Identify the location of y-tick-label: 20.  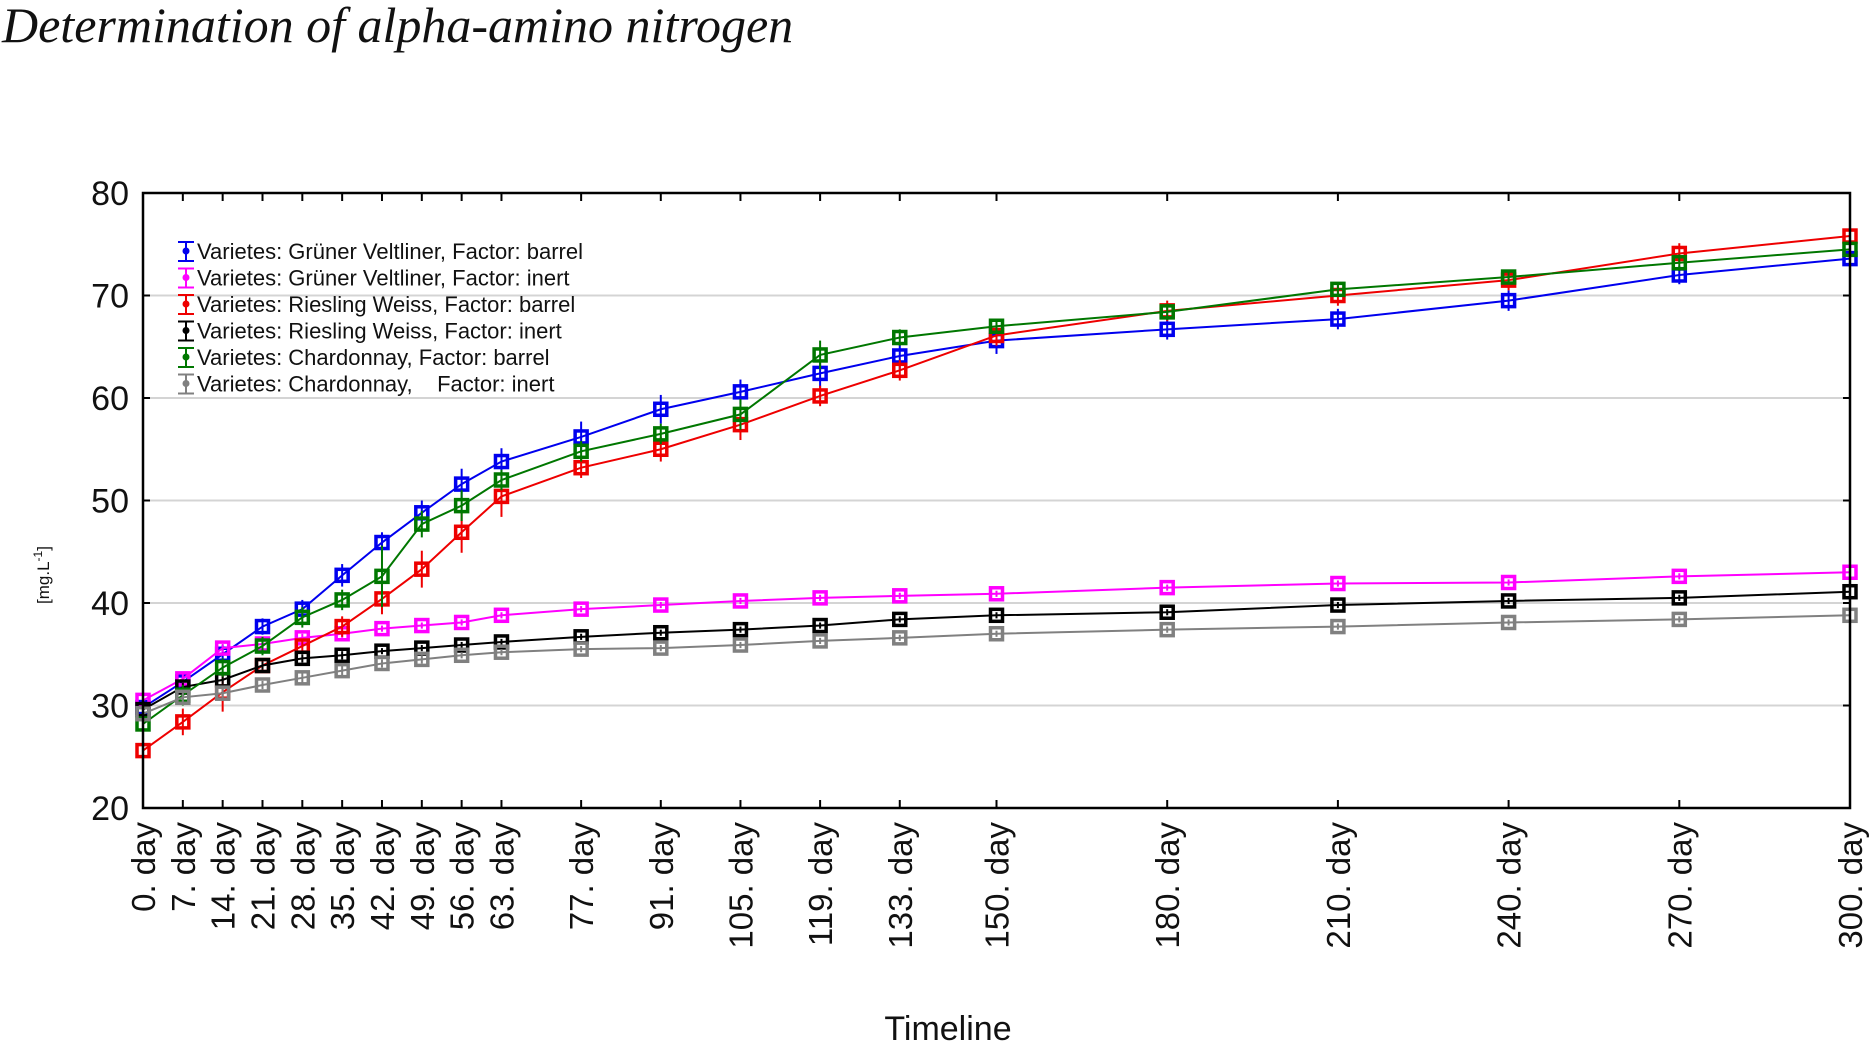
(110, 809).